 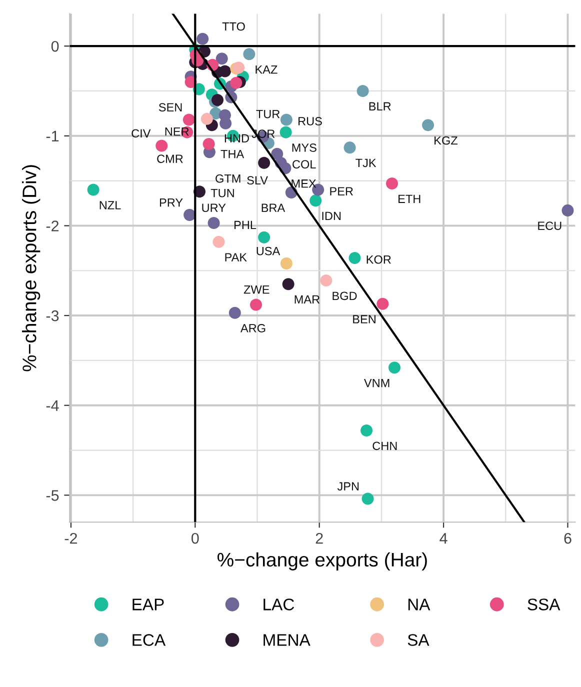 What do you see at coordinates (214, 208) in the screenshot?
I see `annotation: URY` at bounding box center [214, 208].